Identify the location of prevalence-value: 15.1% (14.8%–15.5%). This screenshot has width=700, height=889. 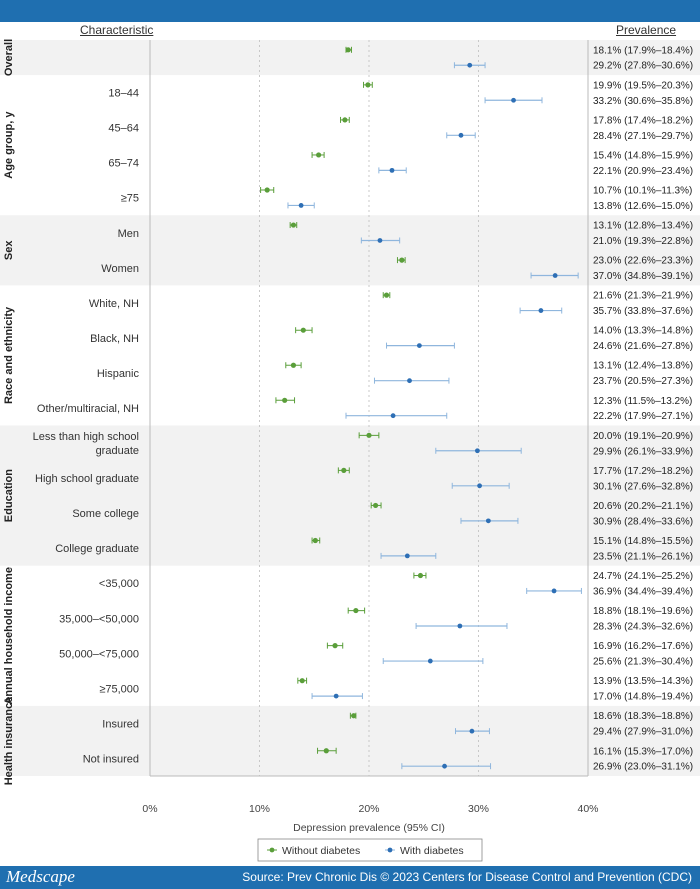
(643, 541).